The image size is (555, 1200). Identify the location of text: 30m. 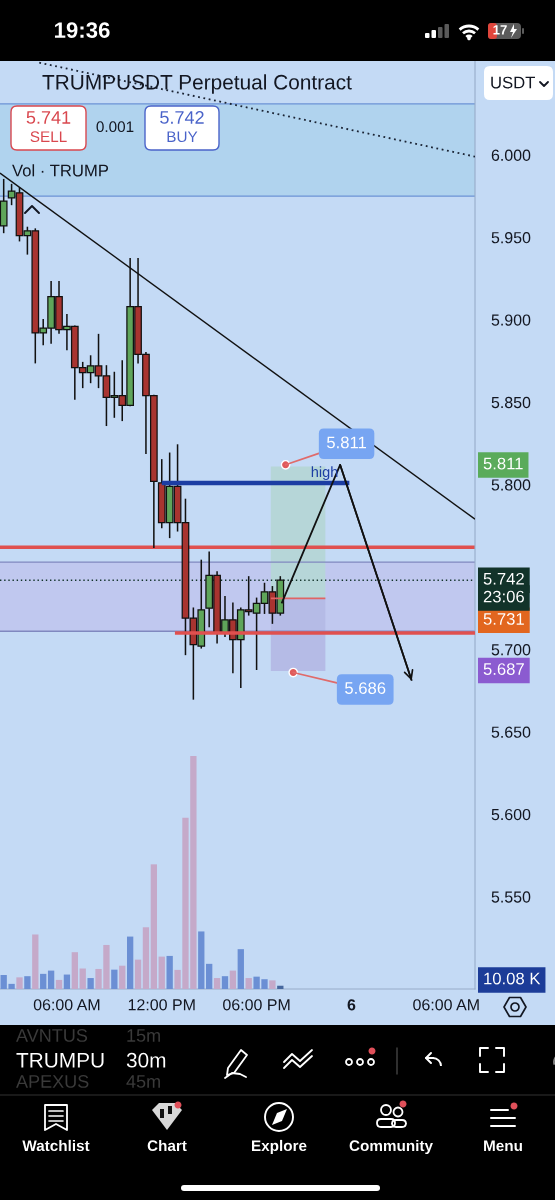
(146, 1060).